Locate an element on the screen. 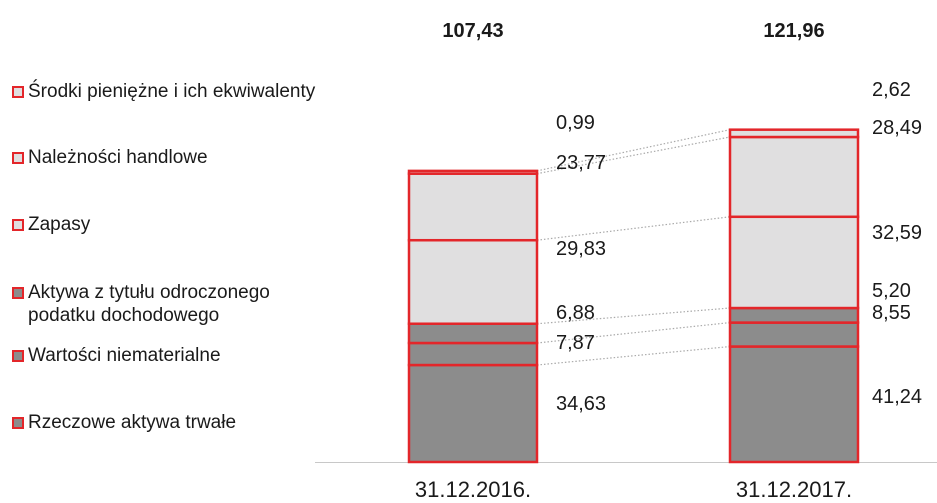 The height and width of the screenshot is (503, 937). legend-swatch-intangibles is located at coordinates (18, 356).